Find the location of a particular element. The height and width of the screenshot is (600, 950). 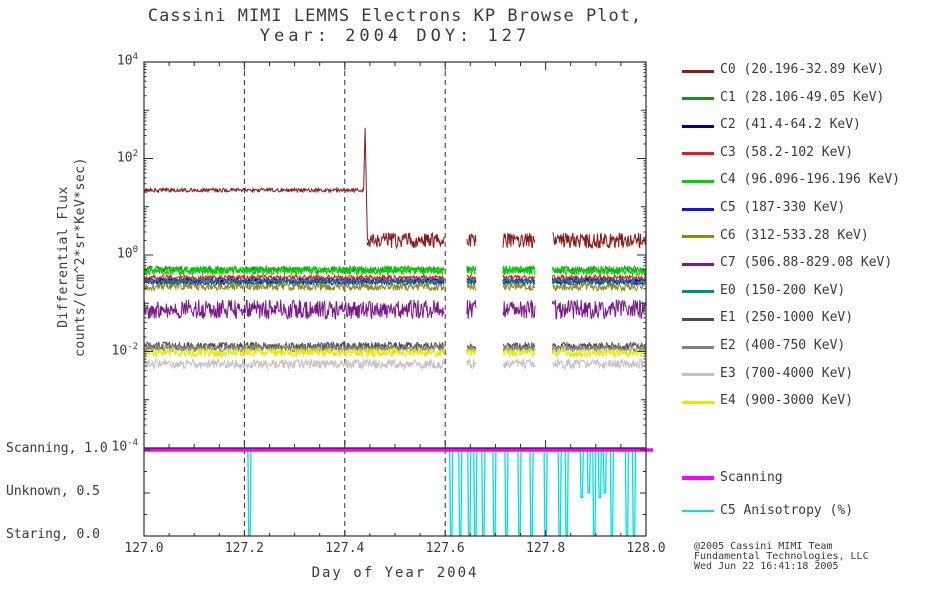

credit-line3: Wed Jun 22 16:41:18 2005 is located at coordinates (766, 566).